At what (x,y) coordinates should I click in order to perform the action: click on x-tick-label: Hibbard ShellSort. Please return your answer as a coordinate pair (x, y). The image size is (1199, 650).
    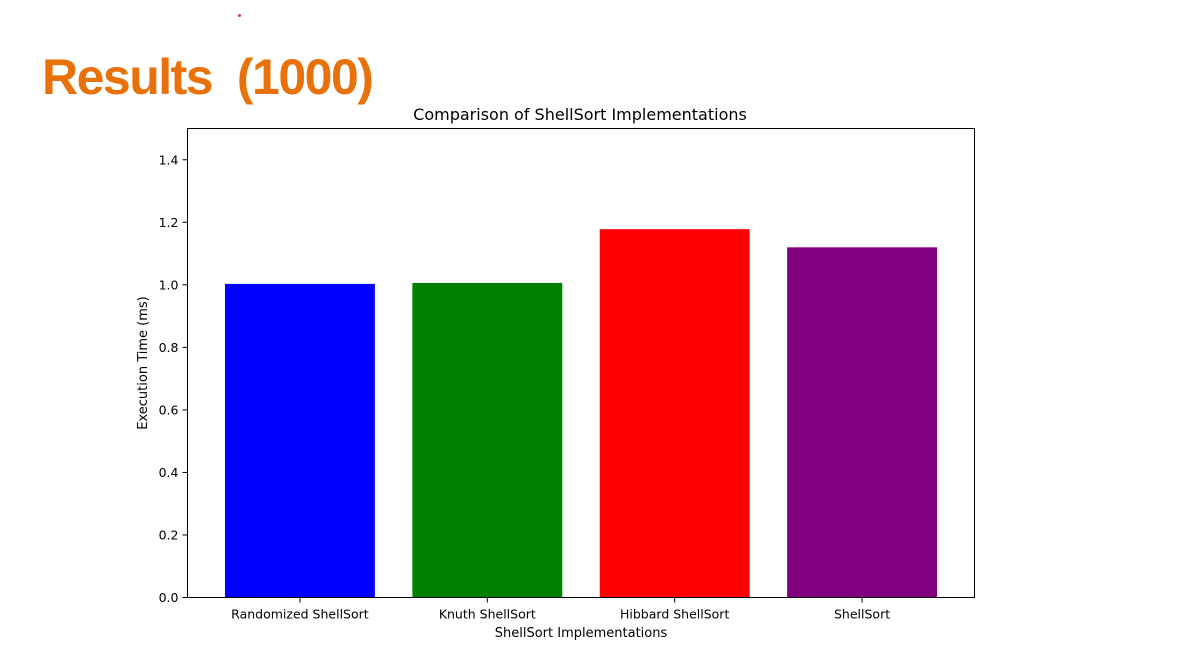
    Looking at the image, I should click on (674, 614).